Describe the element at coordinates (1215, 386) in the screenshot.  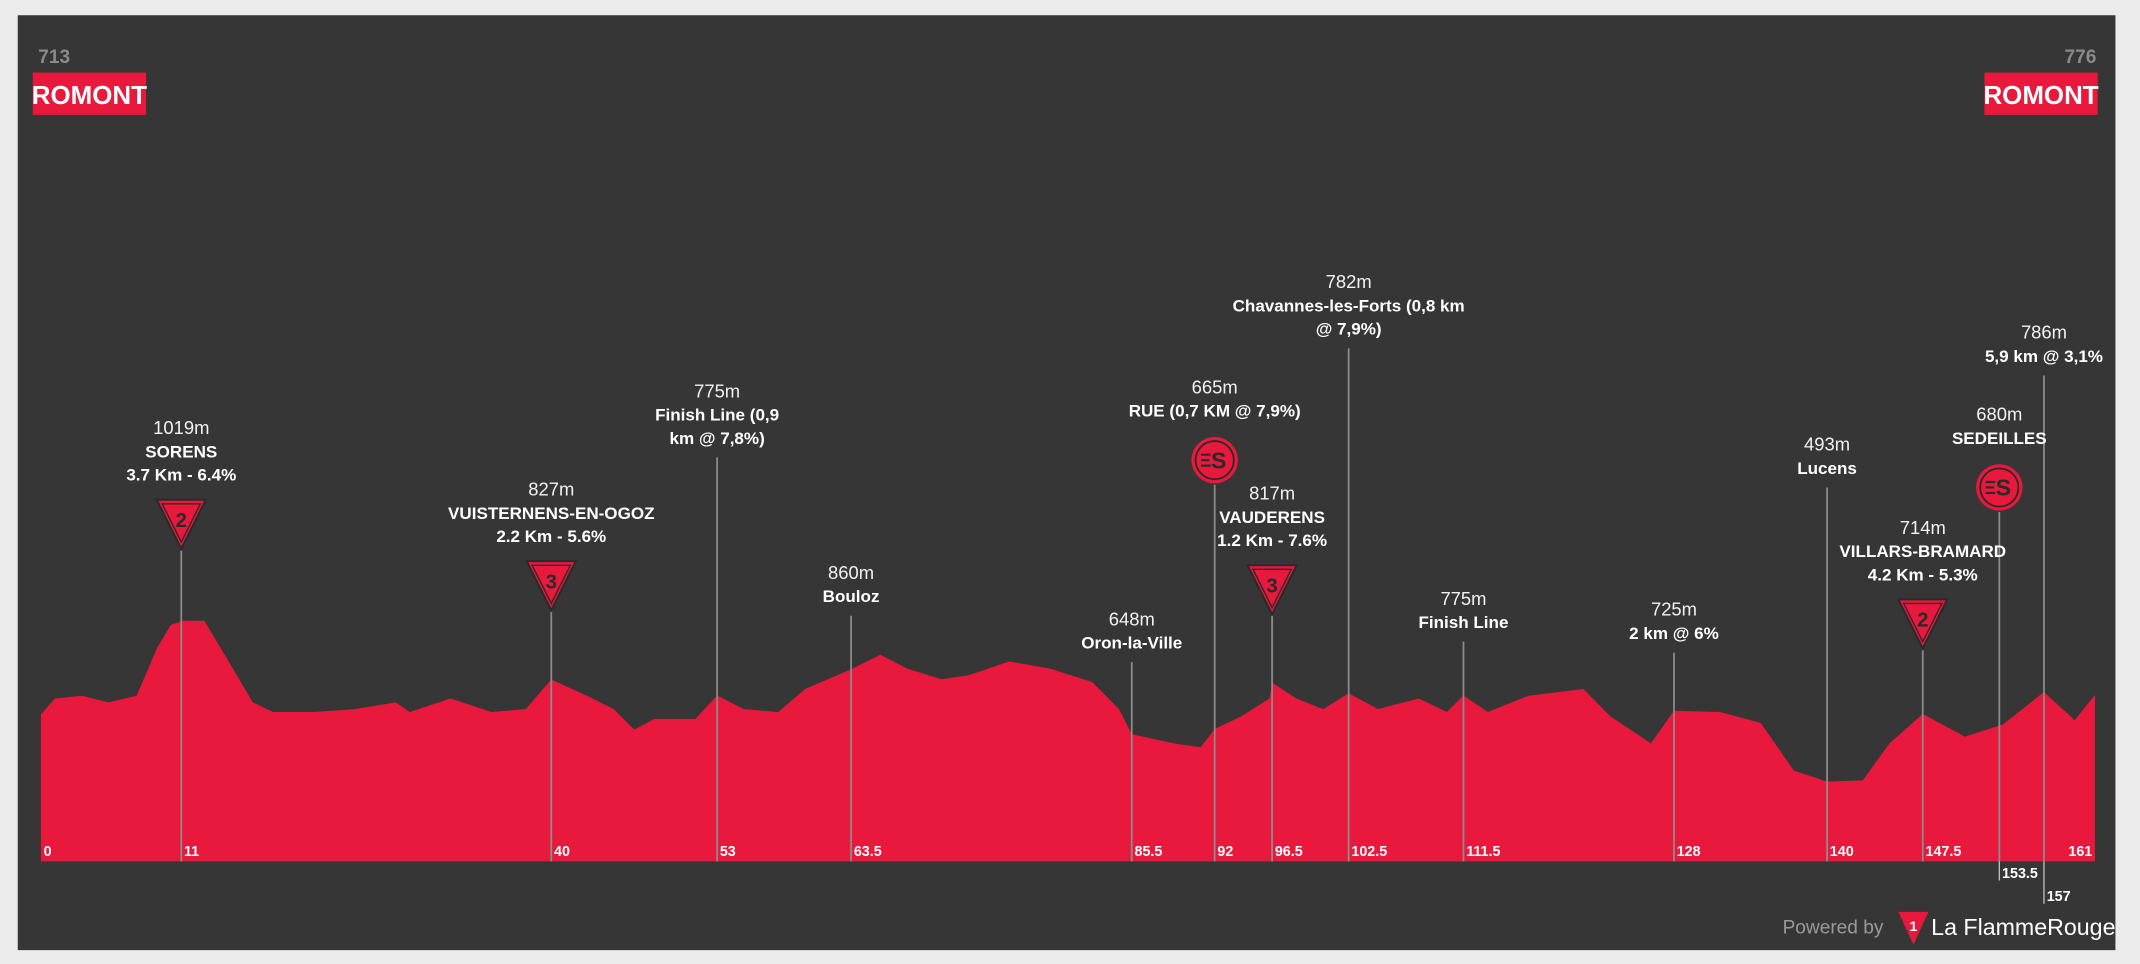
I see `marker-elevation: 665m` at that location.